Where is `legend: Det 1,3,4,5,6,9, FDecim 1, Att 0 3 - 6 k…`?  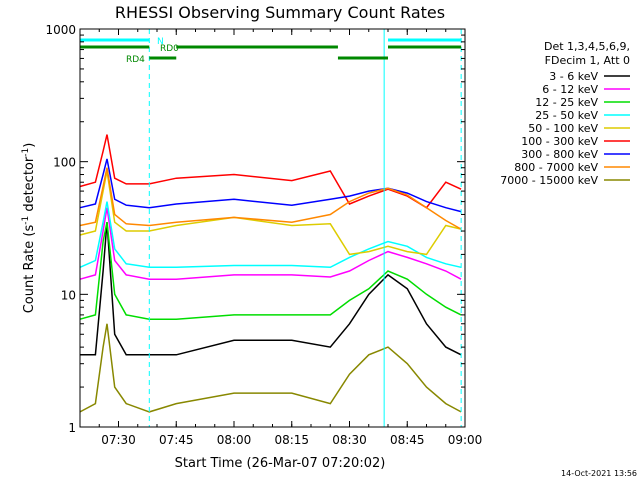 legend: Det 1,3,4,5,6,9, FDecim 1, Att 0 3 - 6 k… is located at coordinates (565, 113).